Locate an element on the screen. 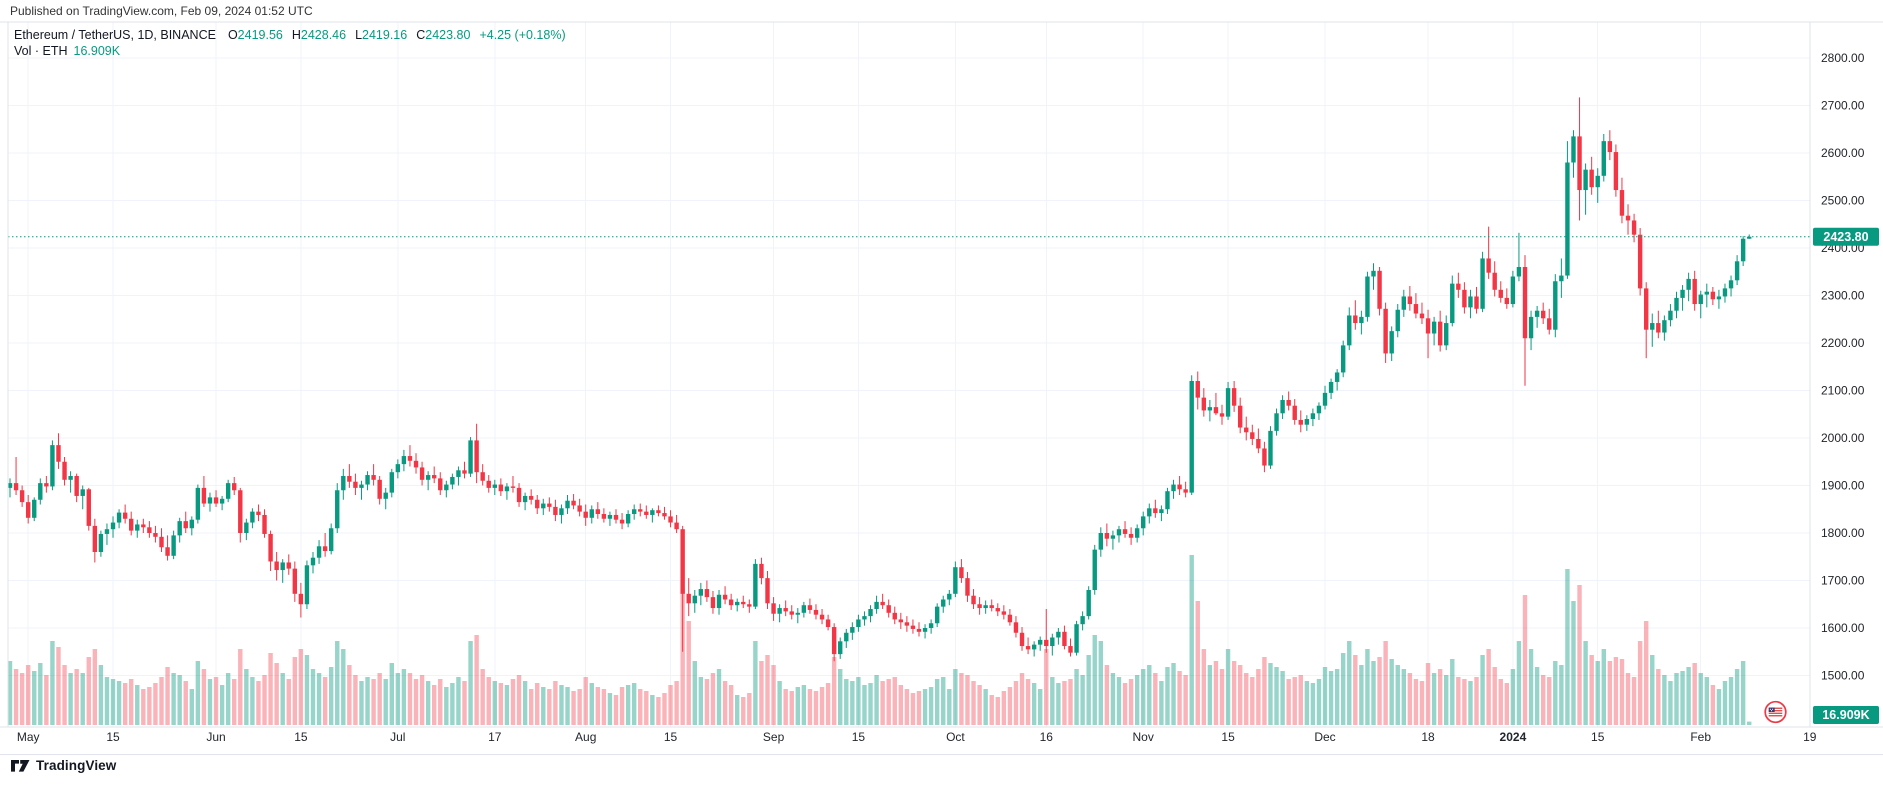 The width and height of the screenshot is (1883, 788). volume-badge: 16.909K is located at coordinates (1846, 715).